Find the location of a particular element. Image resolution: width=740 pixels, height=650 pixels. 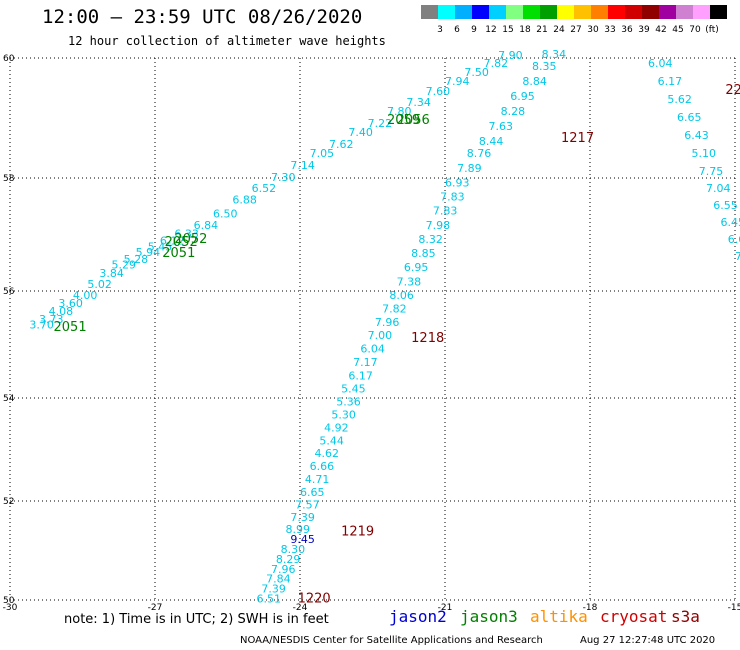

page-title: 12:00 – 23:59 UTC 08/26/2020 is located at coordinates (202, 17).